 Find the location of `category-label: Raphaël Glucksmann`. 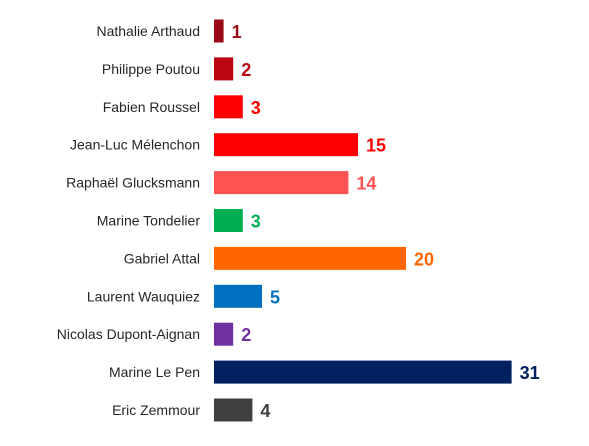

category-label: Raphaël Glucksmann is located at coordinates (133, 183).